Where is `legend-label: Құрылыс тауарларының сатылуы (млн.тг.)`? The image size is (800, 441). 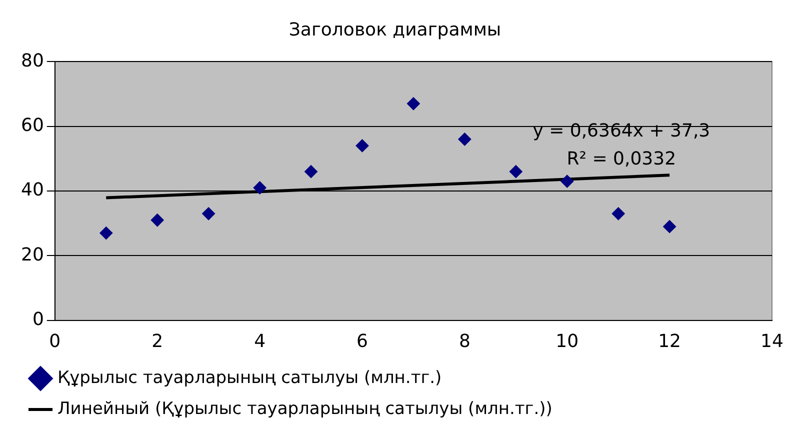
legend-label: Құрылыс тауарларының сатылуы (млн.тг.) is located at coordinates (250, 378).